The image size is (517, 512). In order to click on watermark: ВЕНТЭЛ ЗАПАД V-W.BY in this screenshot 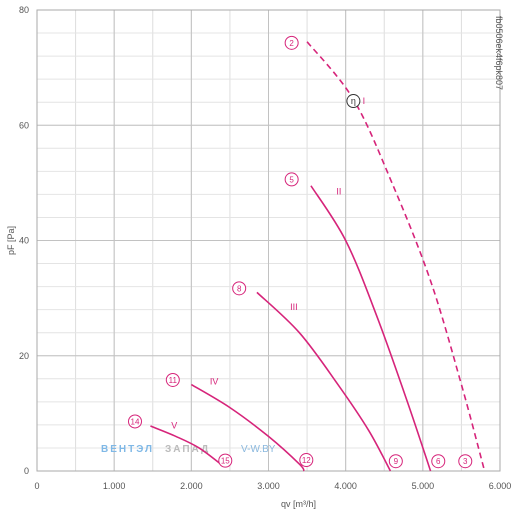, I will do `click(188, 449)`.